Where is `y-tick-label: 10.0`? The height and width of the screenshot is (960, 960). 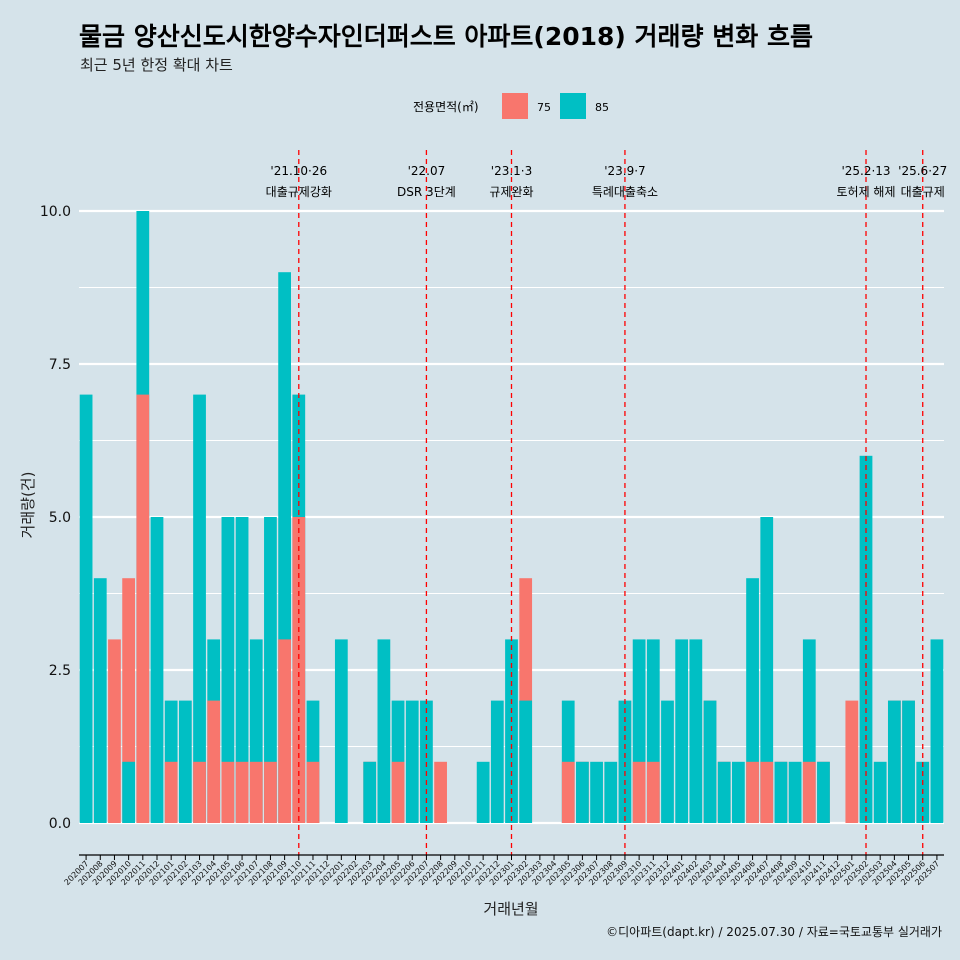 y-tick-label: 10.0 is located at coordinates (55, 212).